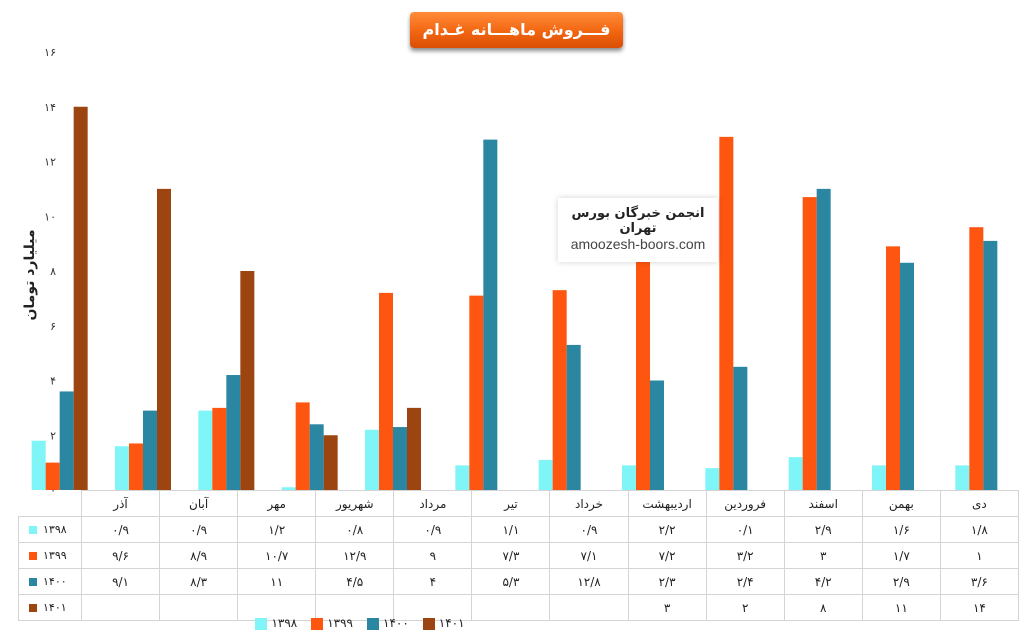 This screenshot has width=1029, height=642. I want to click on category-label: اردیبهشت, so click(667, 503).